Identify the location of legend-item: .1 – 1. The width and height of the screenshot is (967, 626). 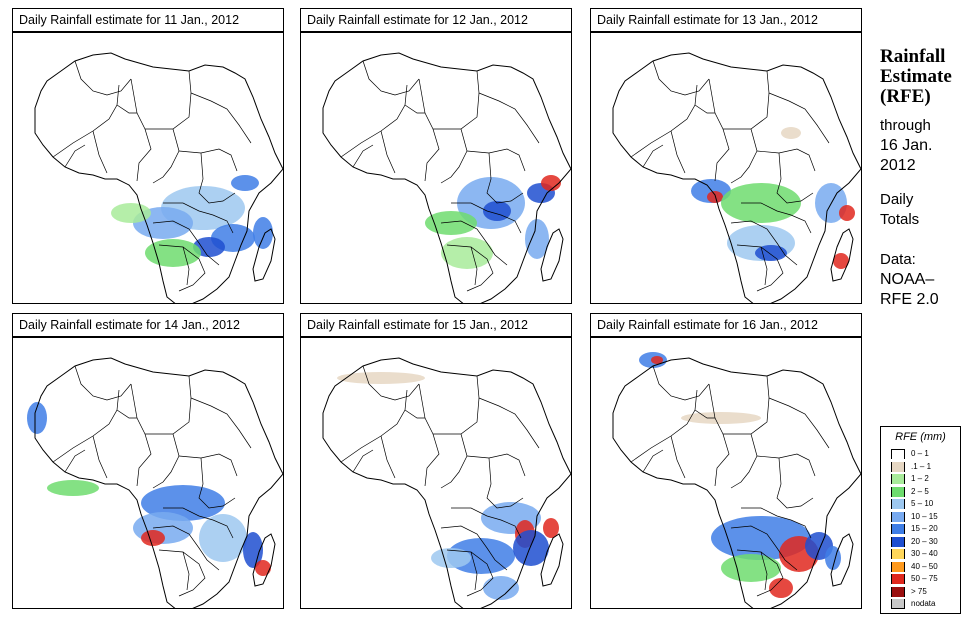
(925, 466).